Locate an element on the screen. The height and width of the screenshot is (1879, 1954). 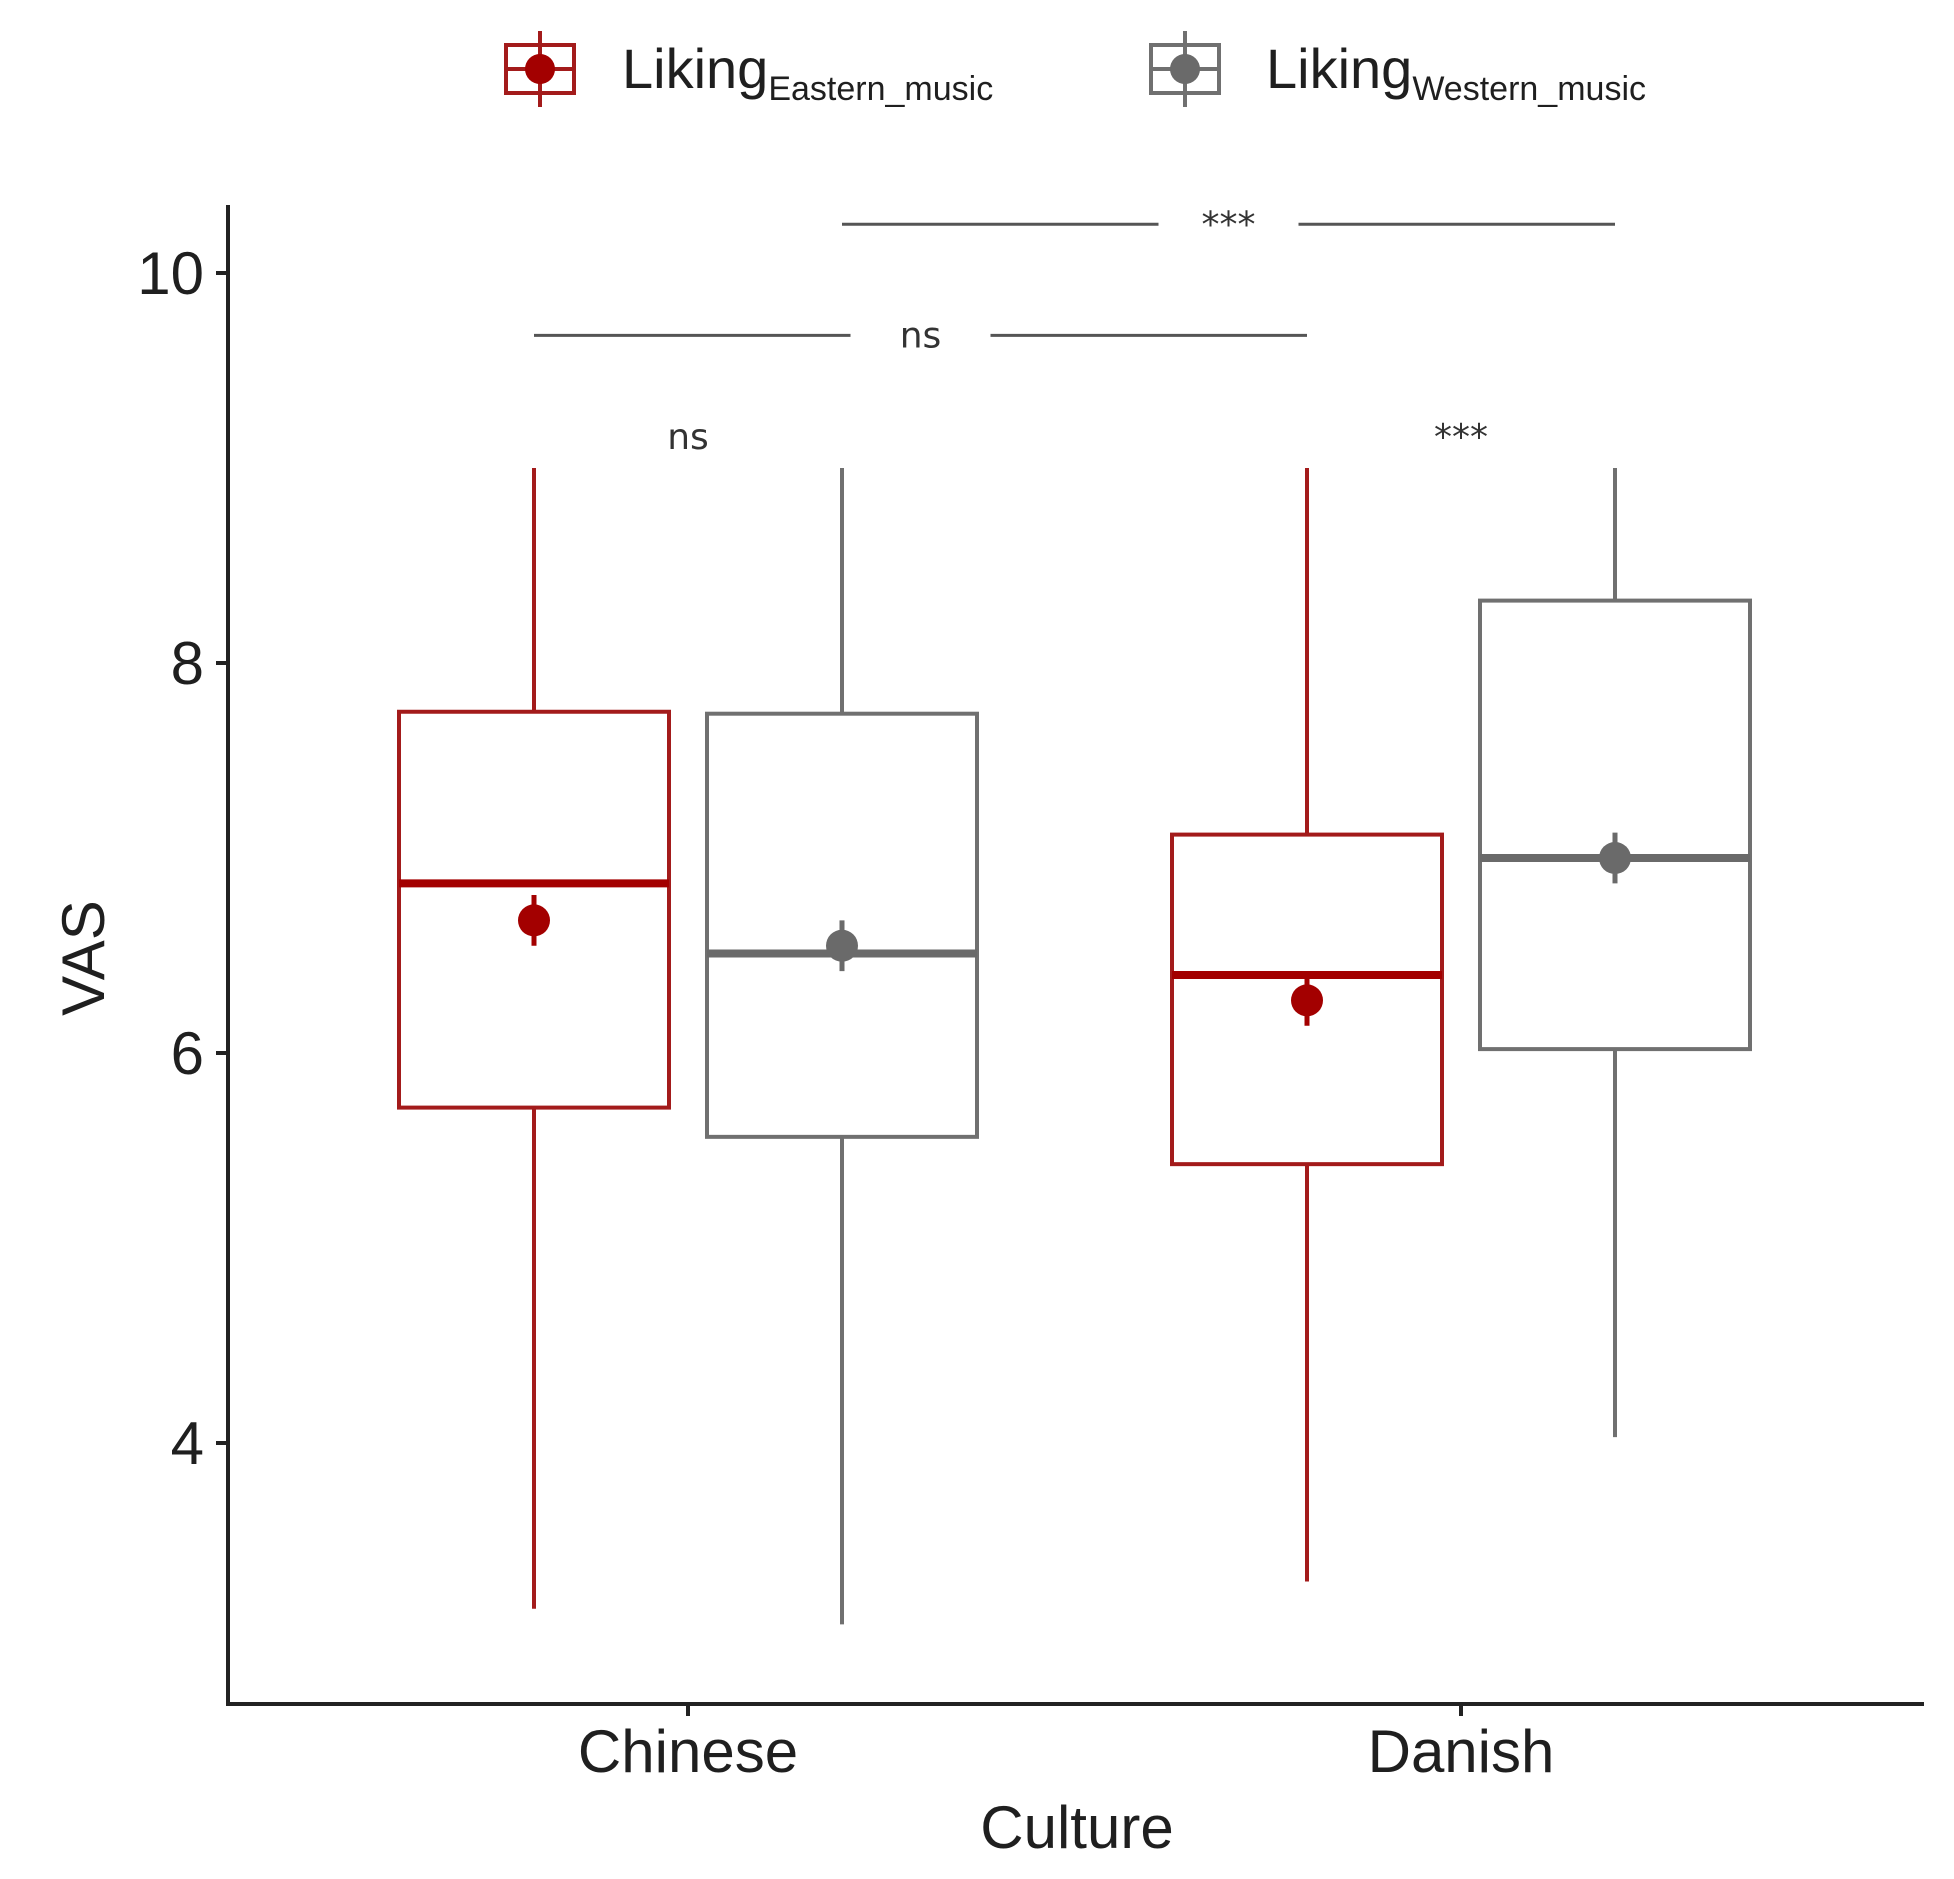
legend-key-western is located at coordinates (1185, 69).